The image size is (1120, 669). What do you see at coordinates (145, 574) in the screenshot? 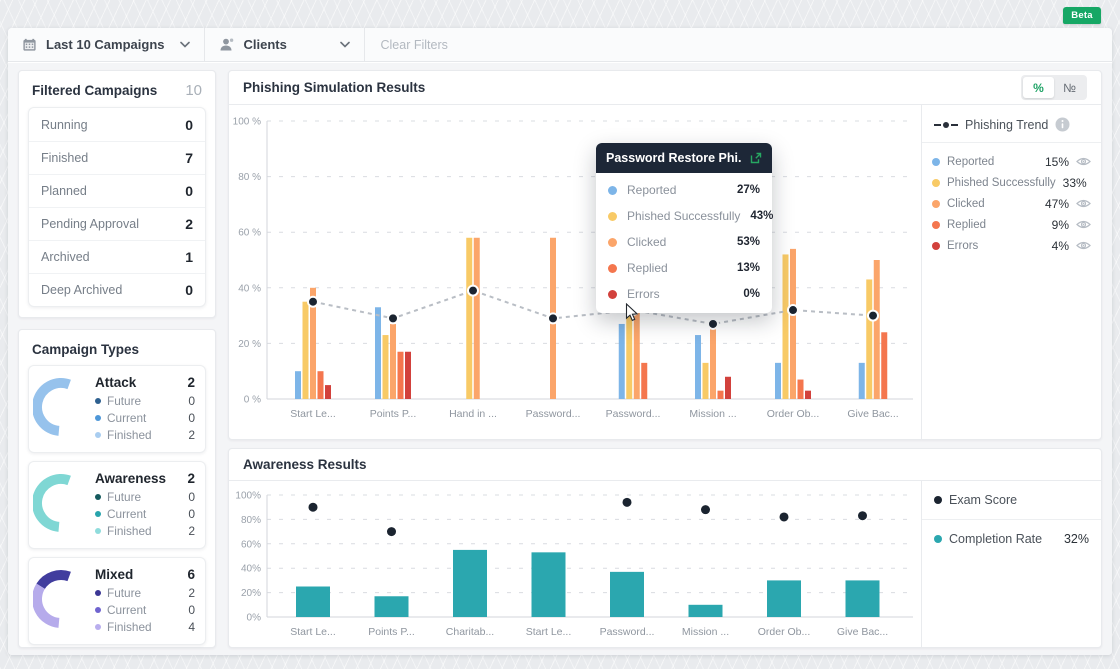
I see `campaign-type-head: Mixed 6` at bounding box center [145, 574].